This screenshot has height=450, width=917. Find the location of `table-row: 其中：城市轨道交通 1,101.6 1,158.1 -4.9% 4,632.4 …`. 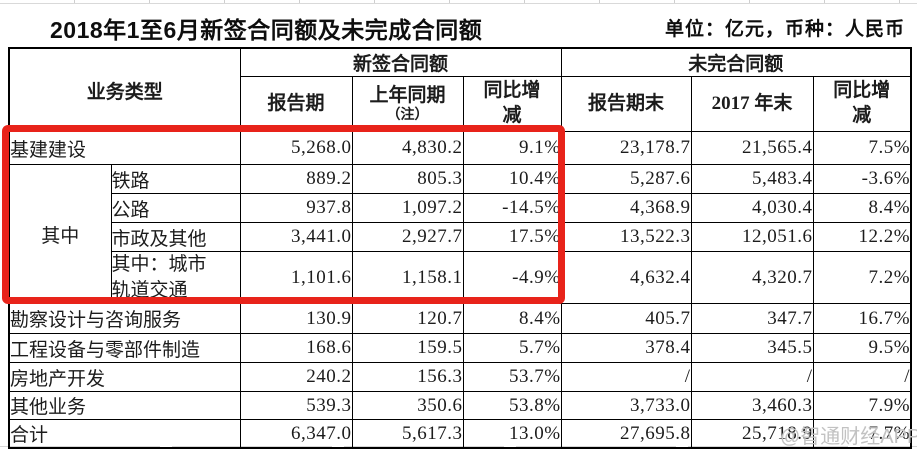

table-row: 其中：城市轨道交通 1,101.6 1,158.1 -4.9% 4,632.4 … is located at coordinates (460, 277).